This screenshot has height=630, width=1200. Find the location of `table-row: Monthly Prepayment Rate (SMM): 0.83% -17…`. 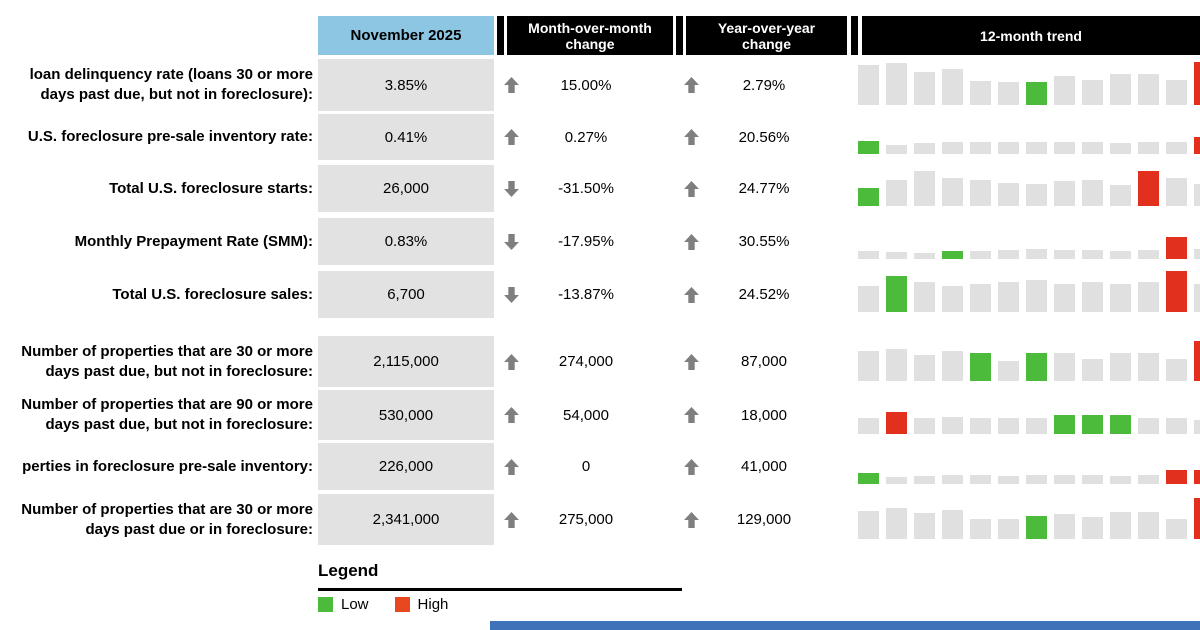

table-row: Monthly Prepayment Rate (SMM): 0.83% -17… is located at coordinates (600, 241).